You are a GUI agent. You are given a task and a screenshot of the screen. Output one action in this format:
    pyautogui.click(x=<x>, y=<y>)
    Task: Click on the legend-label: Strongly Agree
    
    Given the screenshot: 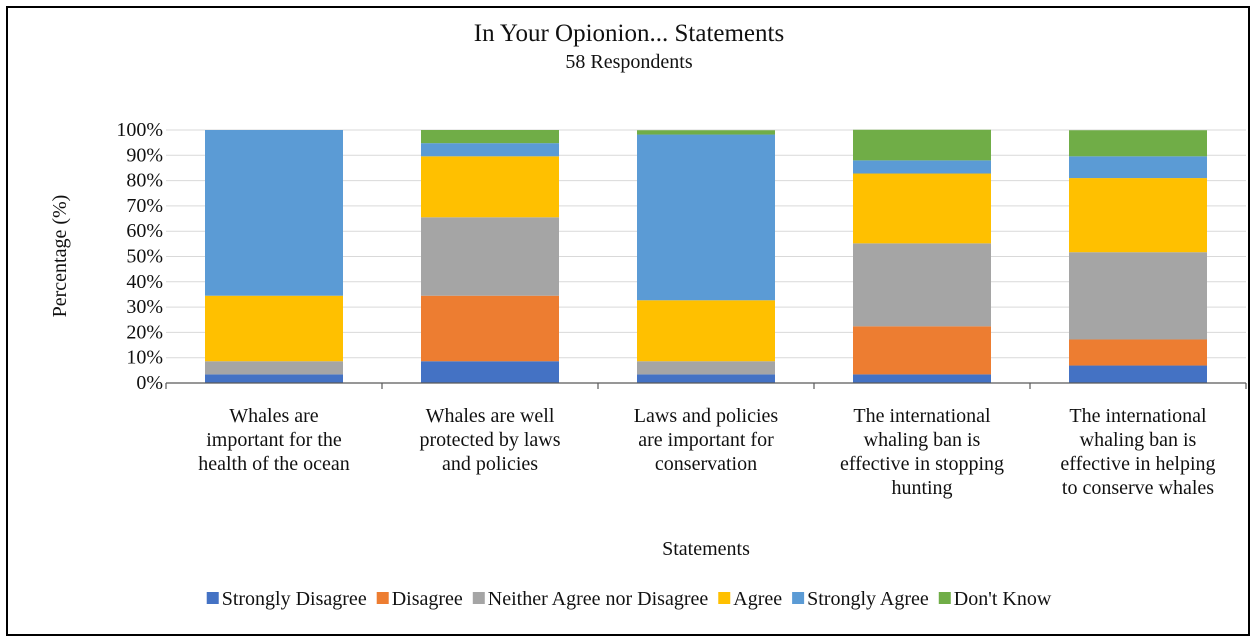 What is the action you would take?
    pyautogui.click(x=868, y=599)
    